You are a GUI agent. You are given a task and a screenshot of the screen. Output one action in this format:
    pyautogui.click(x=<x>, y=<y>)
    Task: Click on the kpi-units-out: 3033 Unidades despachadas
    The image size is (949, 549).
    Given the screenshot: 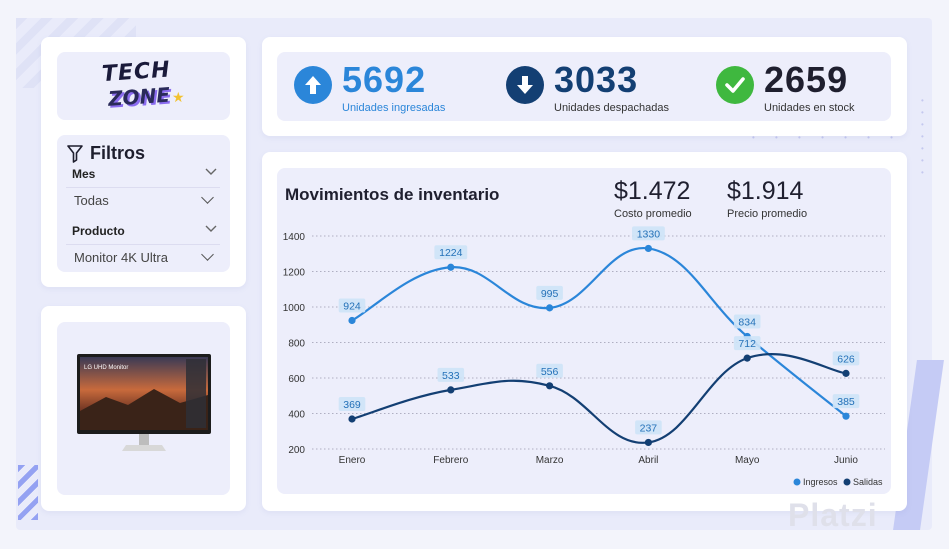 What is the action you would take?
    pyautogui.click(x=587, y=88)
    